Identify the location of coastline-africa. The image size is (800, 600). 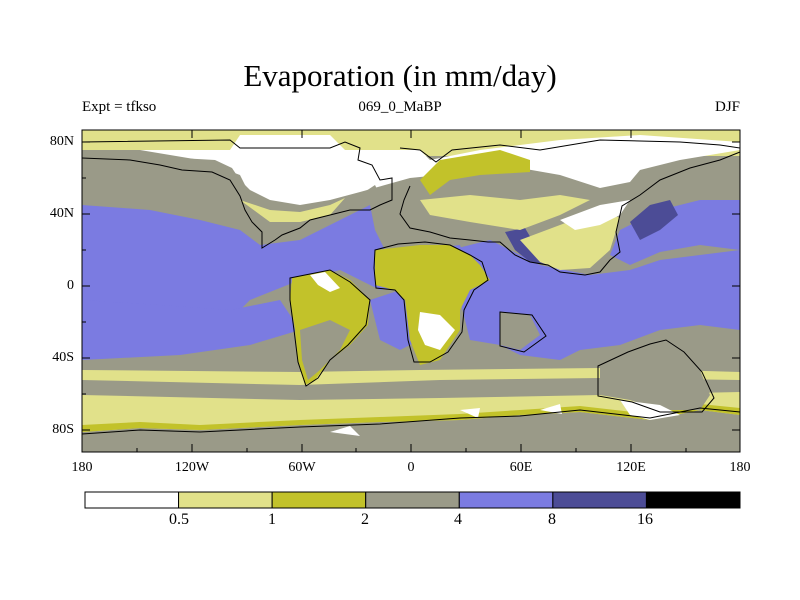
(431, 302).